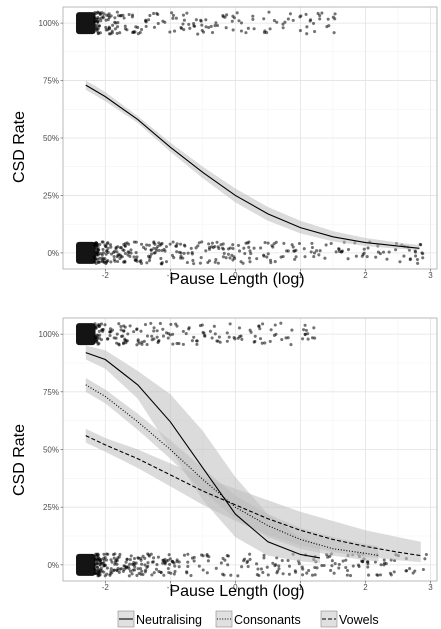 The image size is (441, 629). Describe the element at coordinates (267, 586) in the screenshot. I see `bottom-chart-x-ticks: -2 -1 0 1 2 3` at that location.